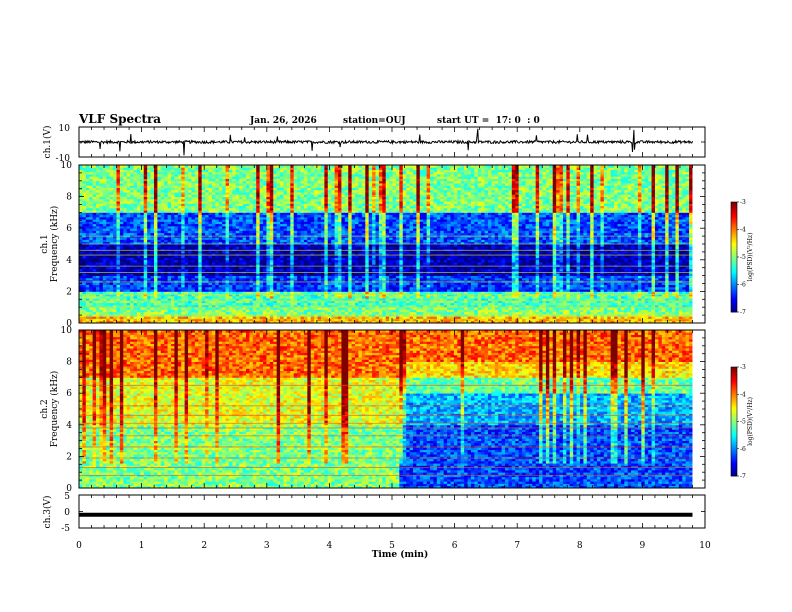  I want to click on ch3-ytick-top: 5, so click(67, 497).